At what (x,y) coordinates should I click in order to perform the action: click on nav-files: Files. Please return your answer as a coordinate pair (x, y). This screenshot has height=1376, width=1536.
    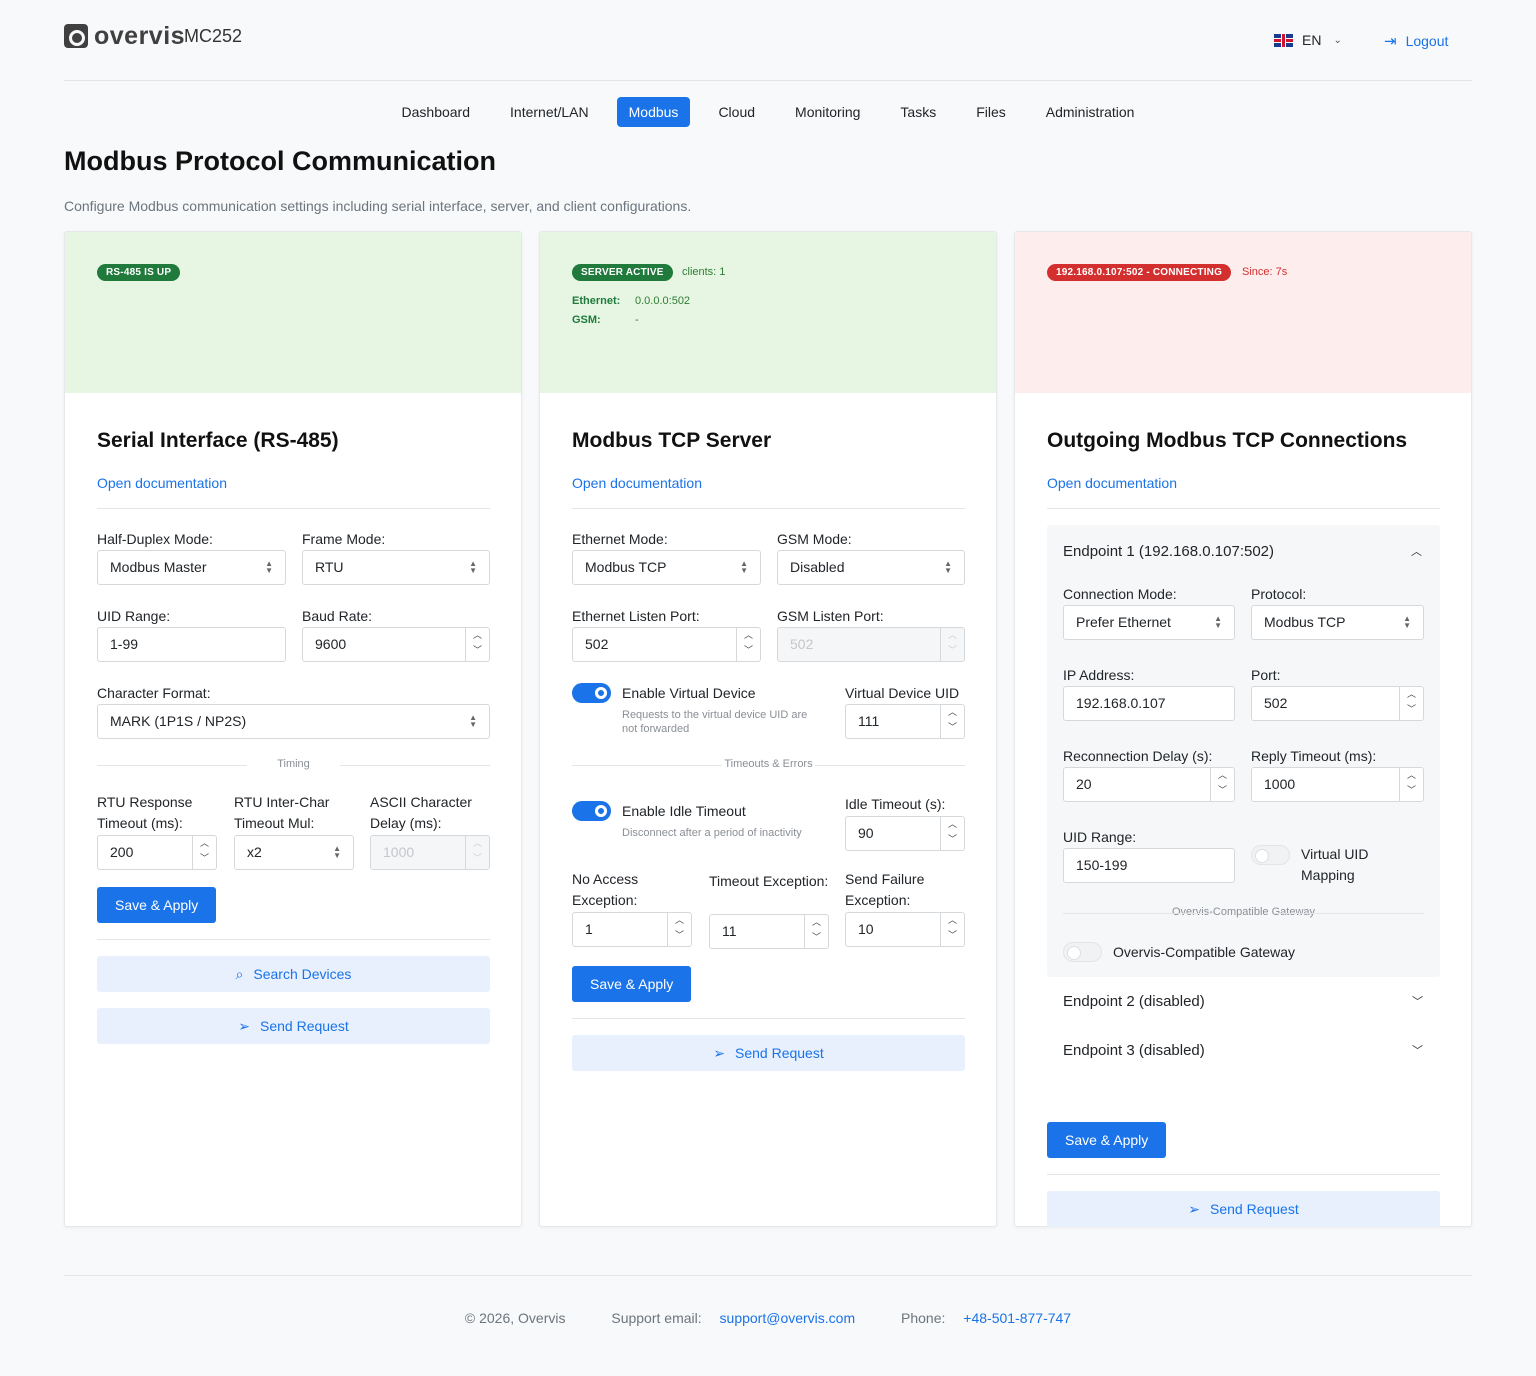
    Looking at the image, I should click on (991, 112).